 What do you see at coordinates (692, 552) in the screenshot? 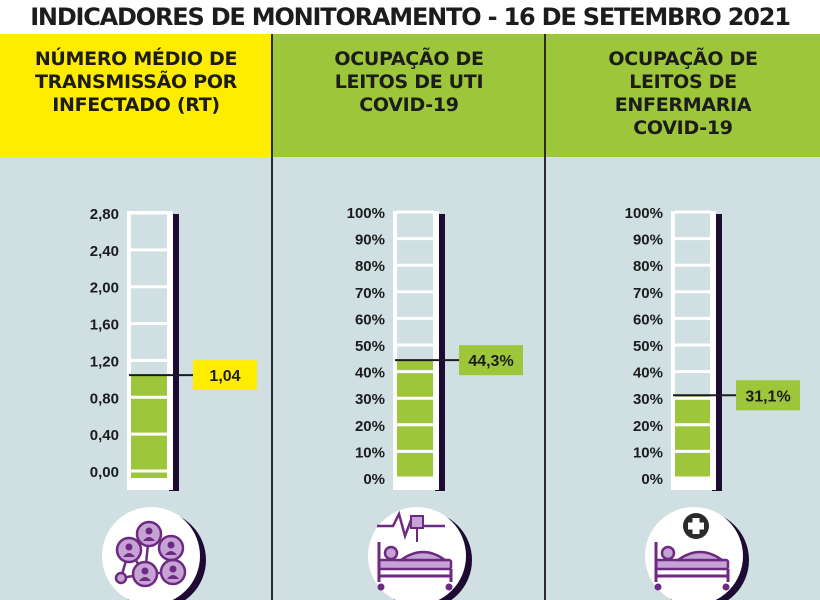
I see `ward-bed-icon` at bounding box center [692, 552].